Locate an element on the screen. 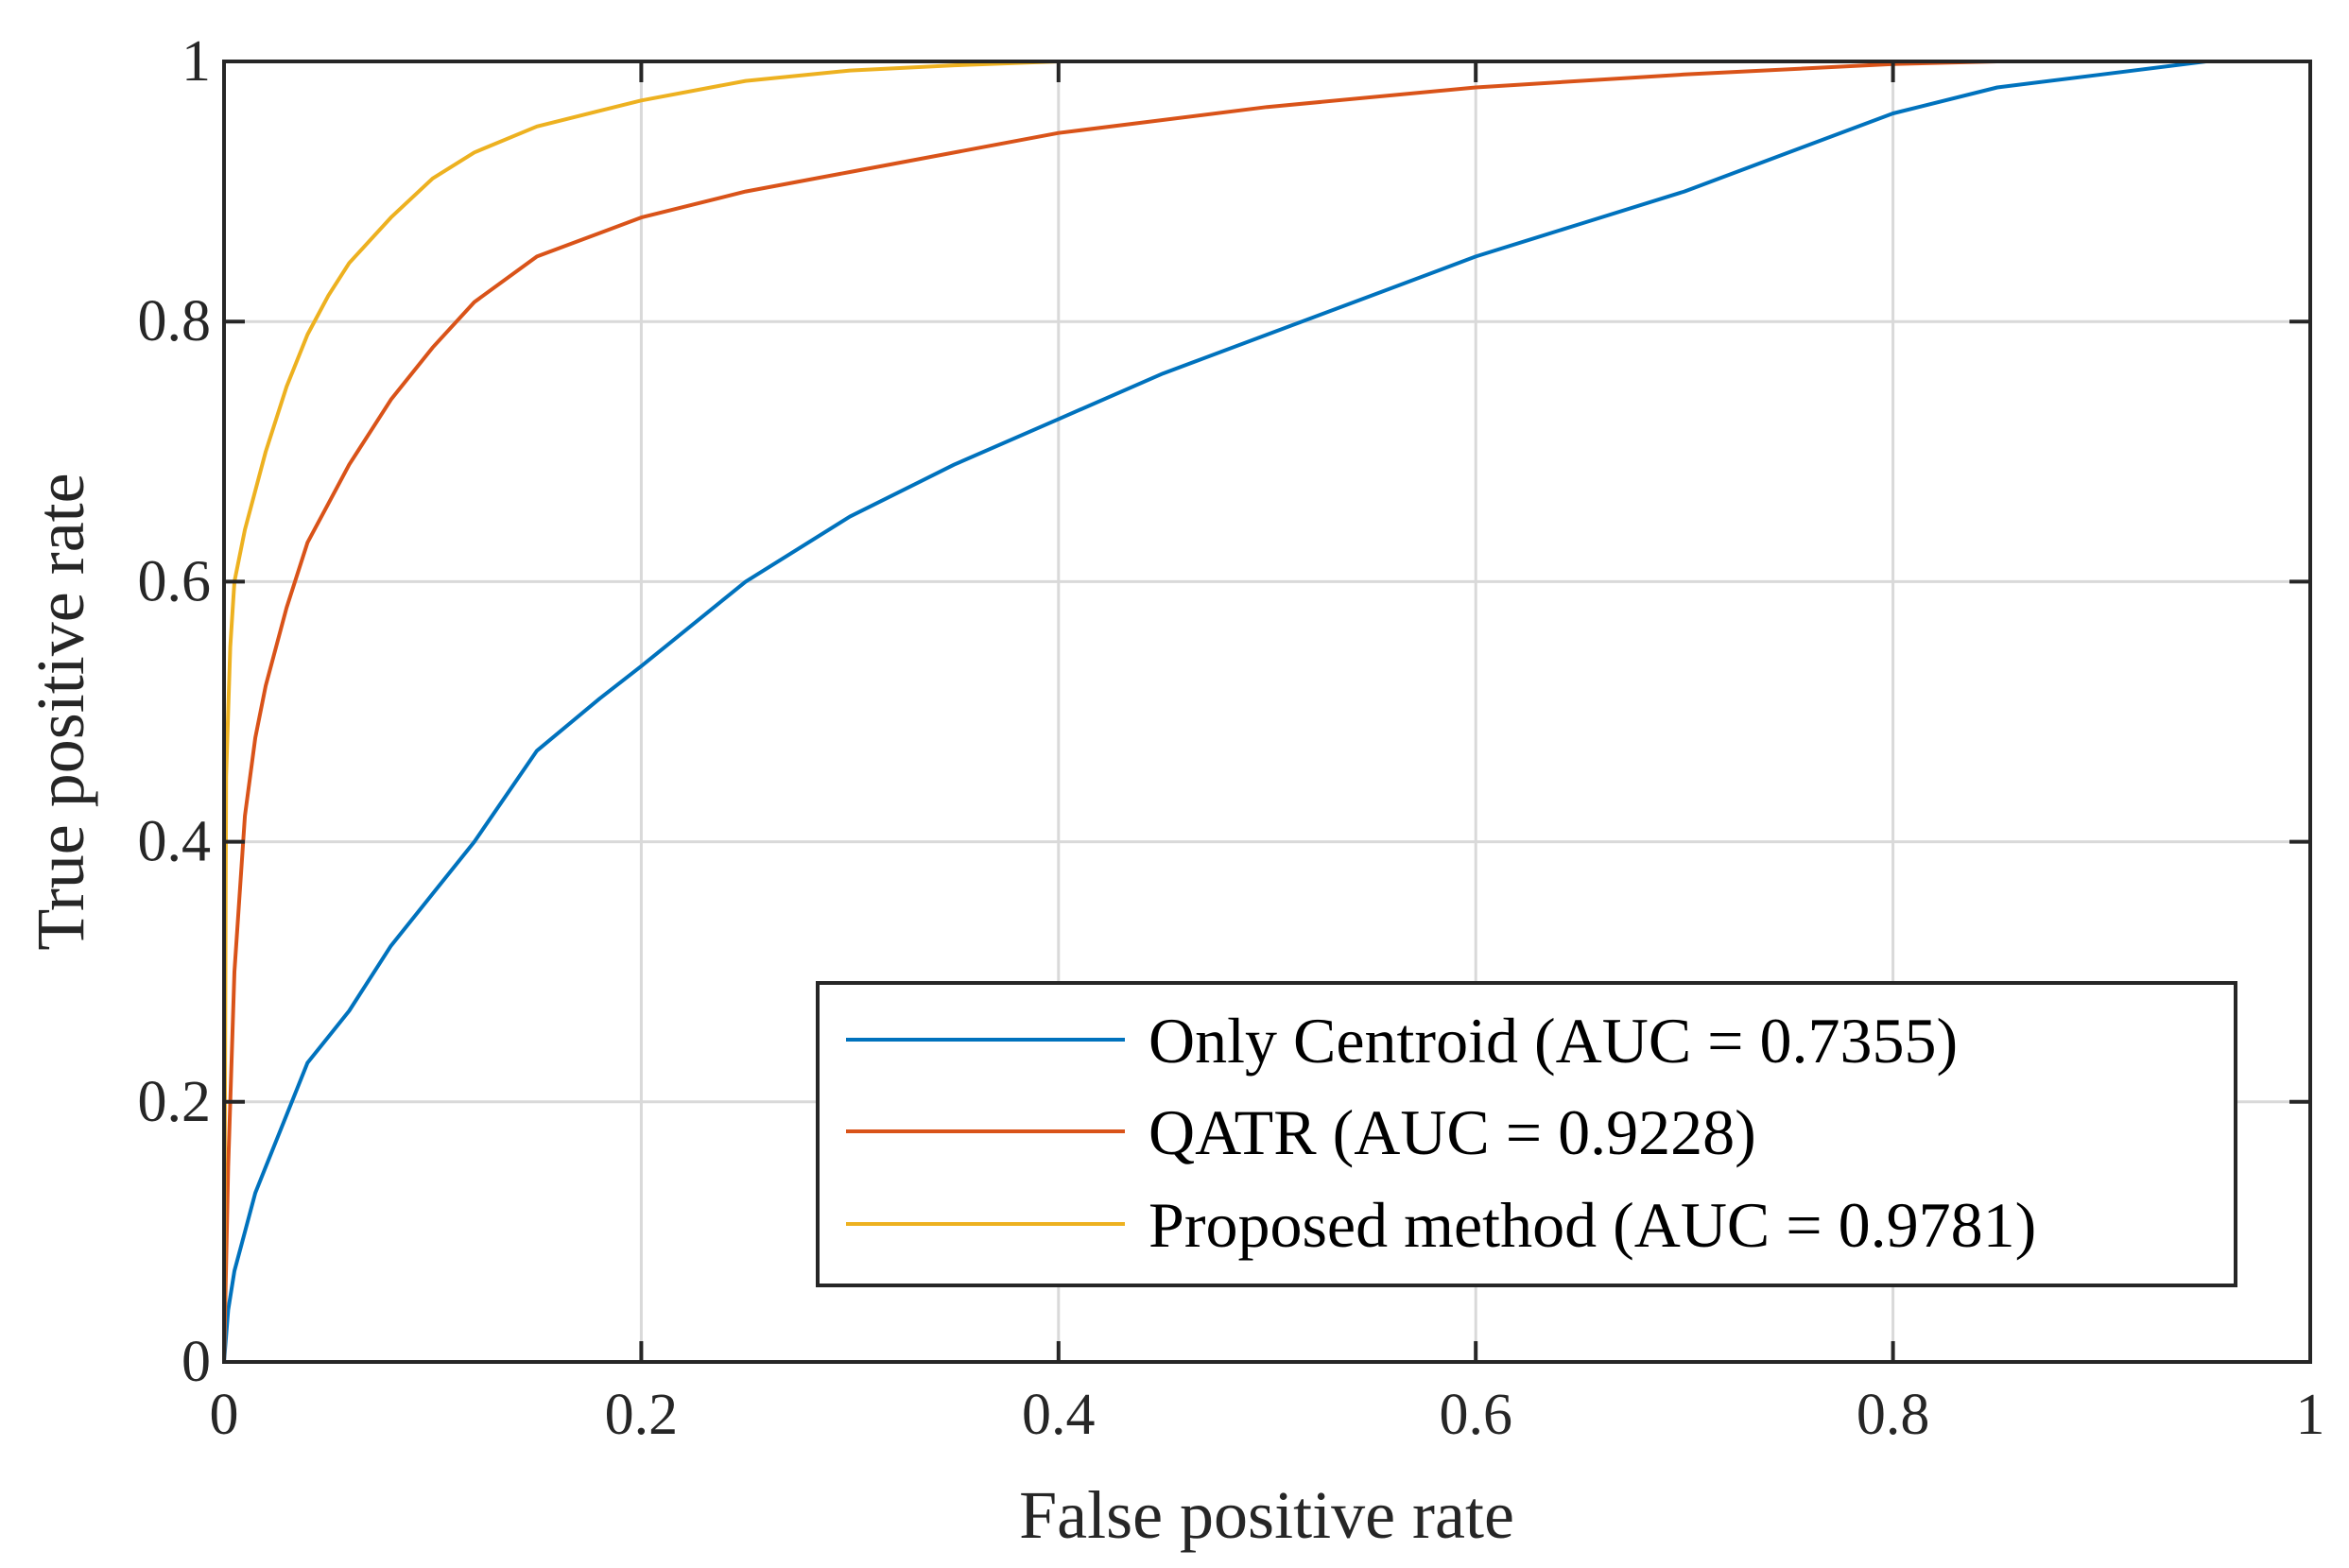 The height and width of the screenshot is (1568, 2349). x-tick-label: 0.6 is located at coordinates (1475, 1415).